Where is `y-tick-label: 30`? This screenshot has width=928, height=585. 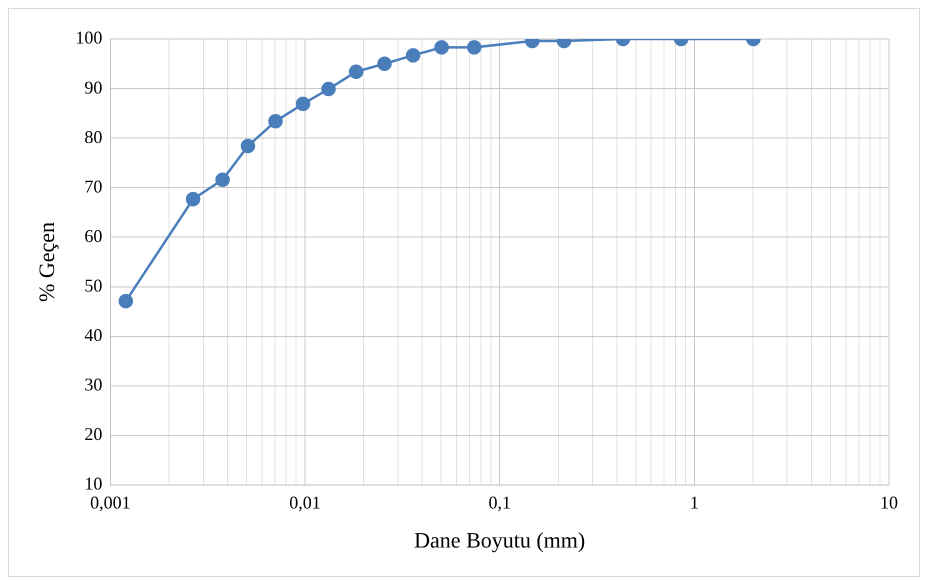
y-tick-label: 30 is located at coordinates (93, 384).